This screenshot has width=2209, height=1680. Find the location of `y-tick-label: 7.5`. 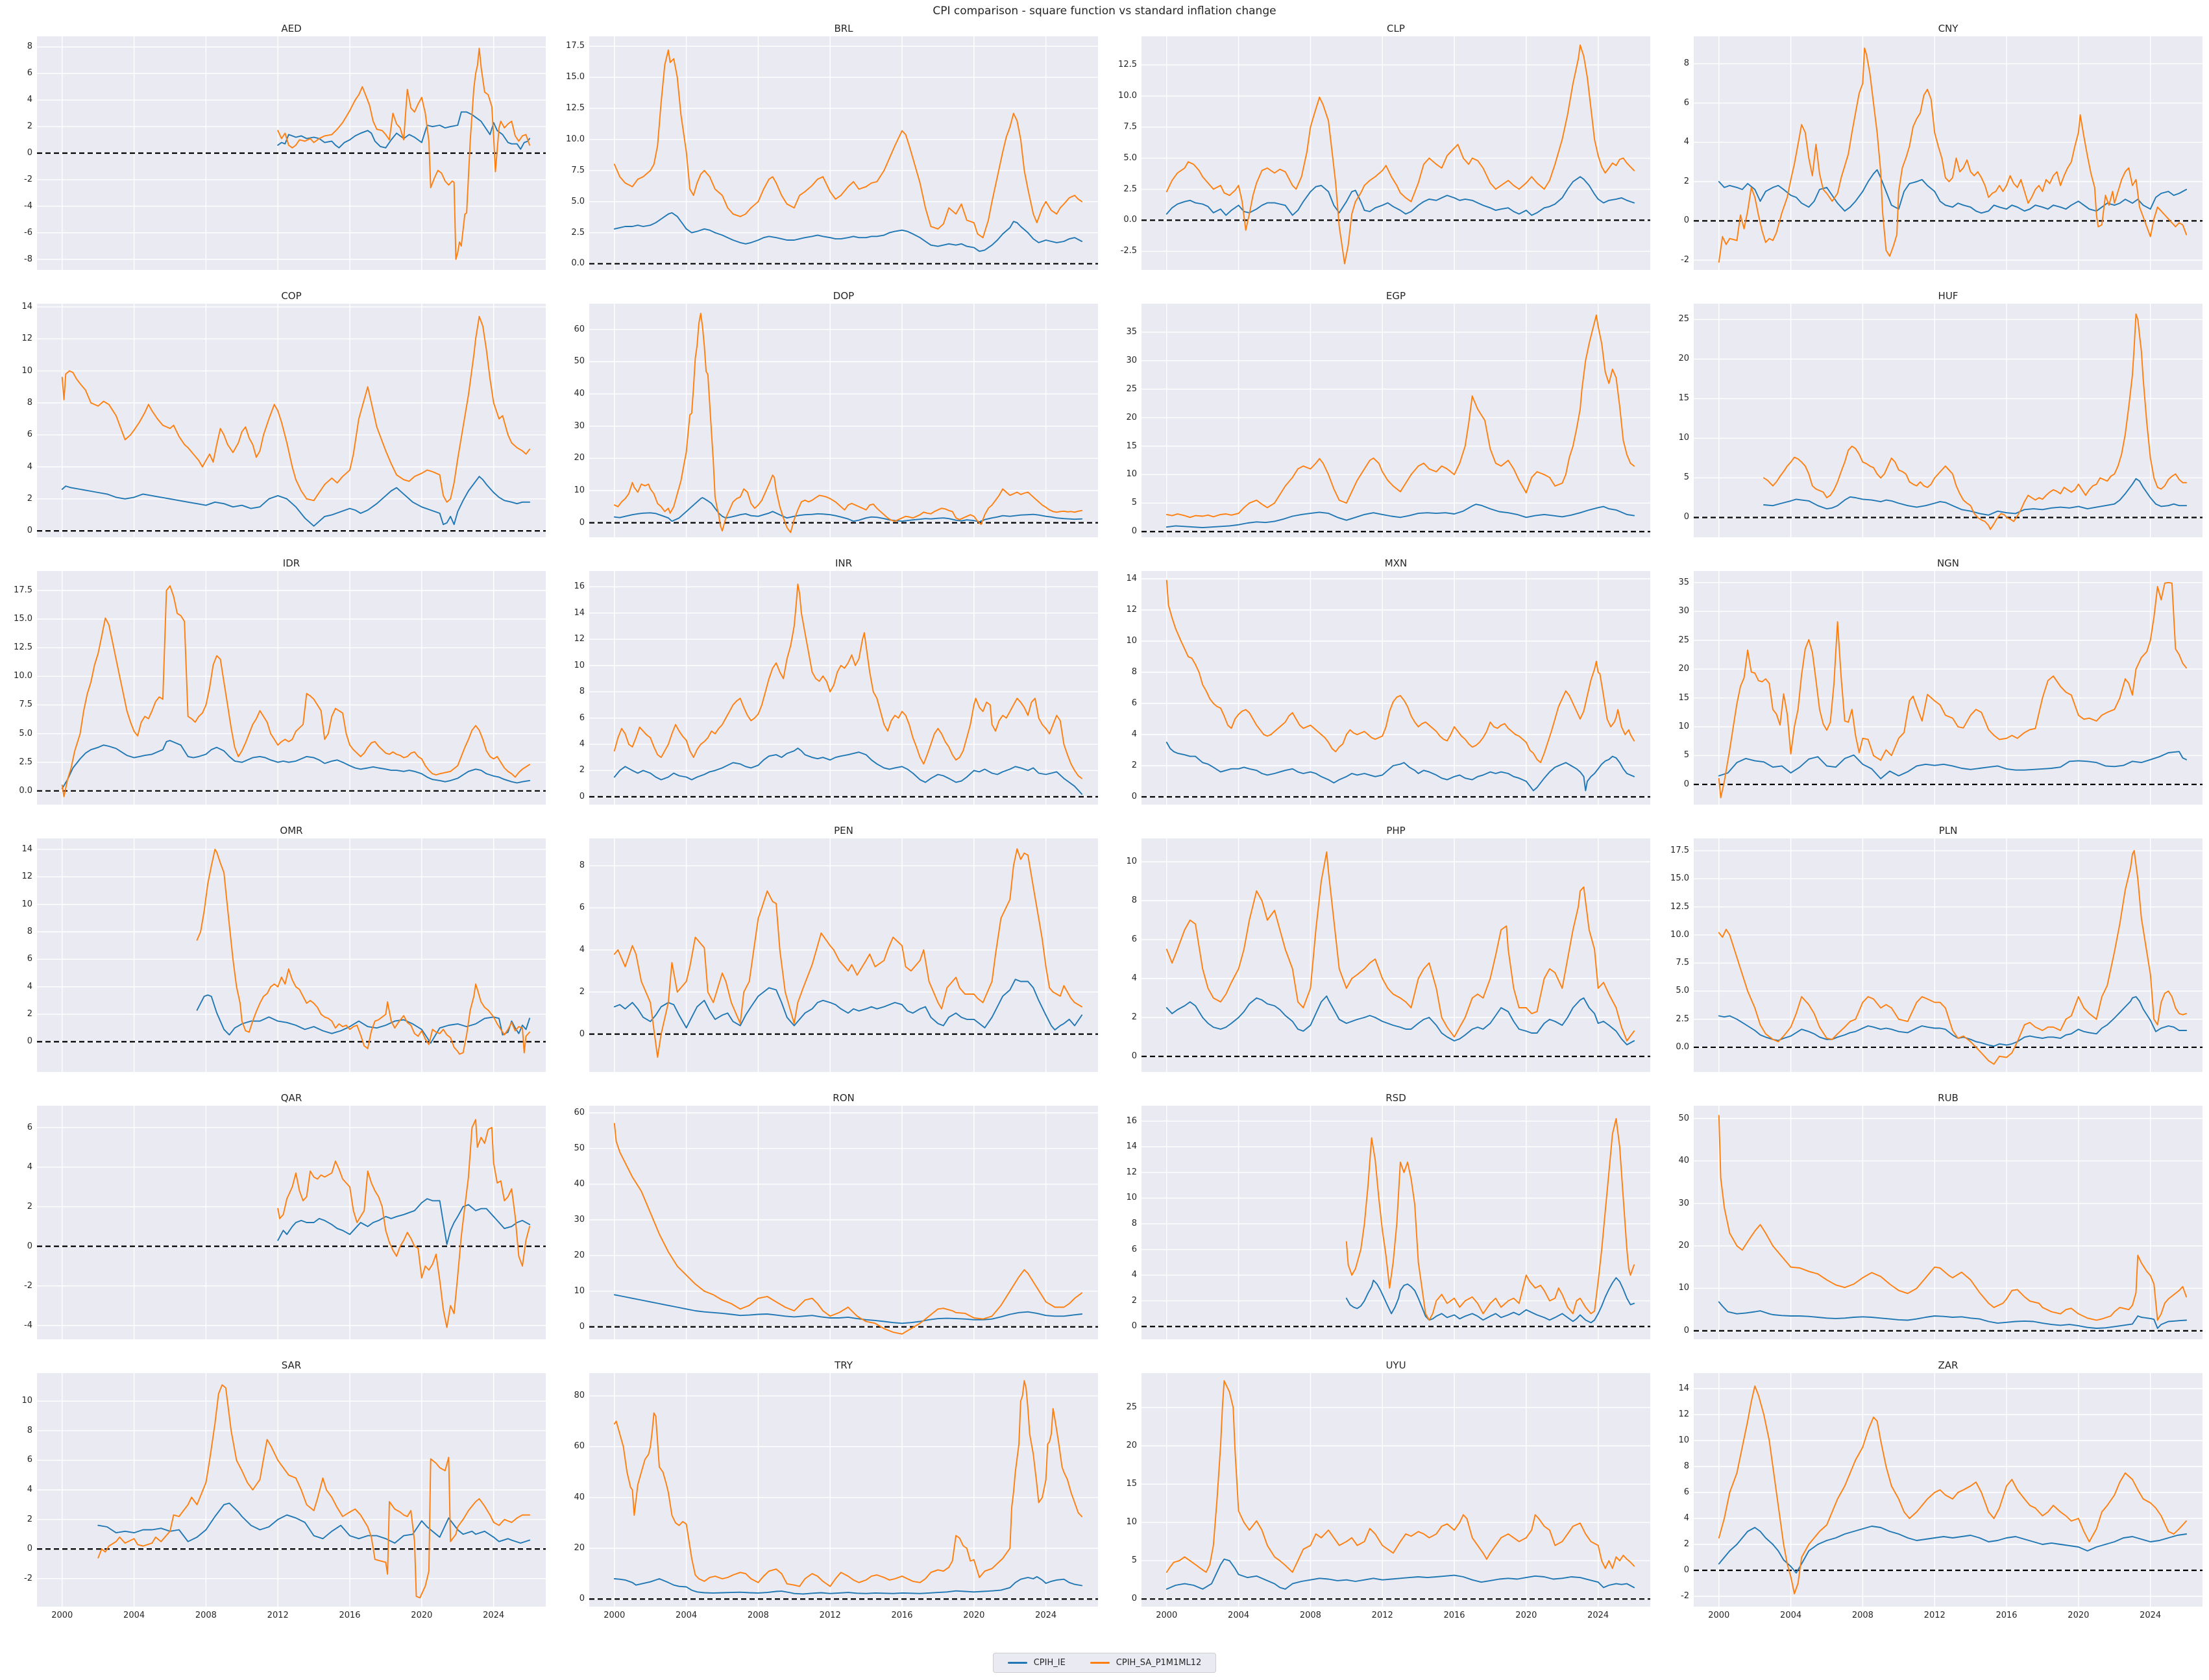

y-tick-label: 7.5 is located at coordinates (578, 170).